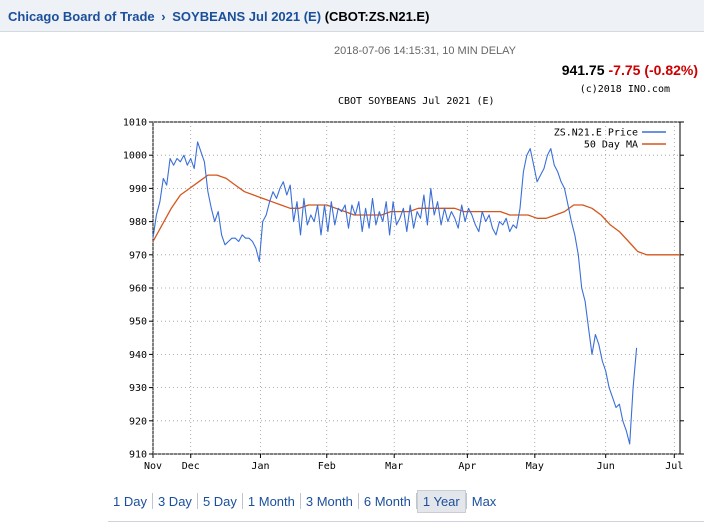 The height and width of the screenshot is (527, 704). I want to click on x-tick-label: May, so click(535, 466).